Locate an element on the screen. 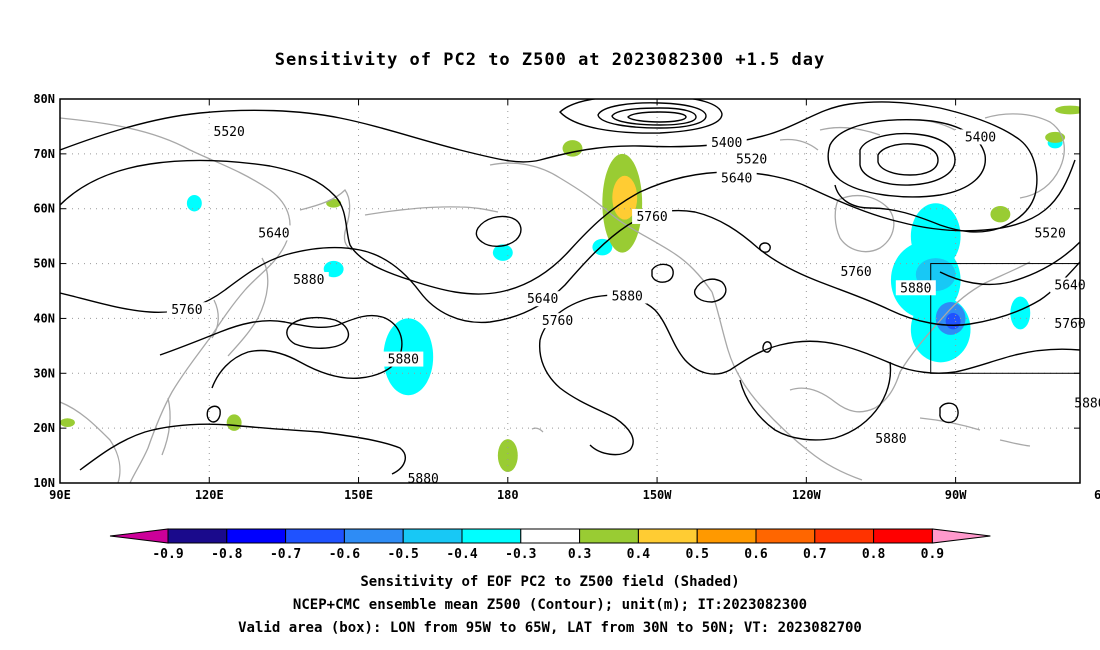 This screenshot has width=1100, height=650. colorbar-tick-label: -0.7 is located at coordinates (285, 554).